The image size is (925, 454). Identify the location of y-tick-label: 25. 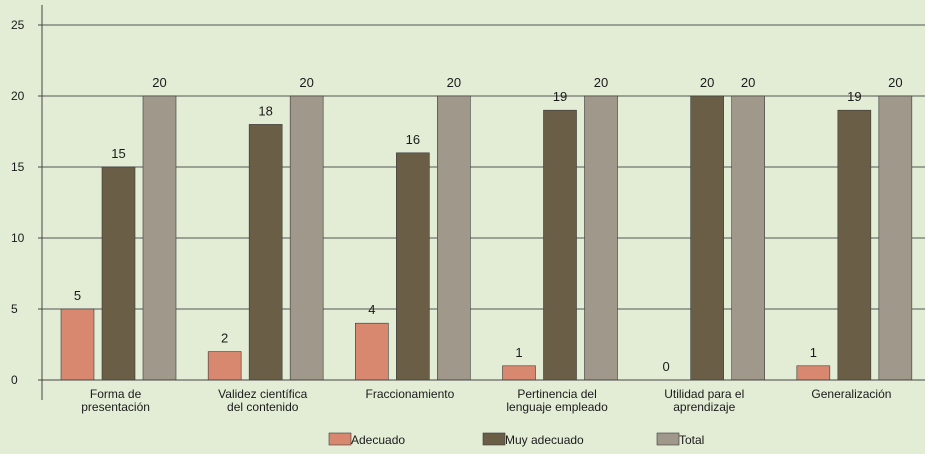
(18, 25).